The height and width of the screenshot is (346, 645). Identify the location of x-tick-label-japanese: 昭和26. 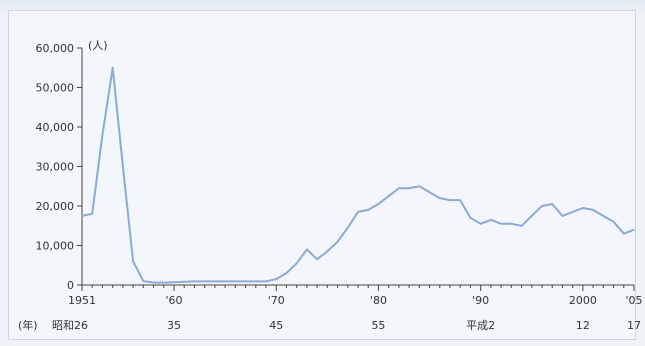
(70, 325).